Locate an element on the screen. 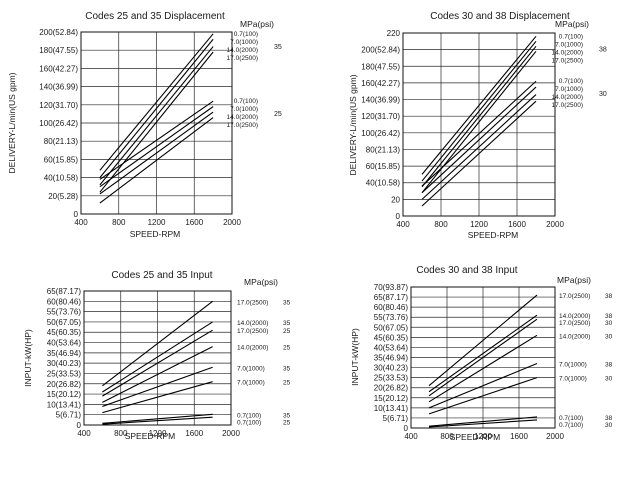  y-axis-label: INPUT-kW(HP) is located at coordinates (28, 358).